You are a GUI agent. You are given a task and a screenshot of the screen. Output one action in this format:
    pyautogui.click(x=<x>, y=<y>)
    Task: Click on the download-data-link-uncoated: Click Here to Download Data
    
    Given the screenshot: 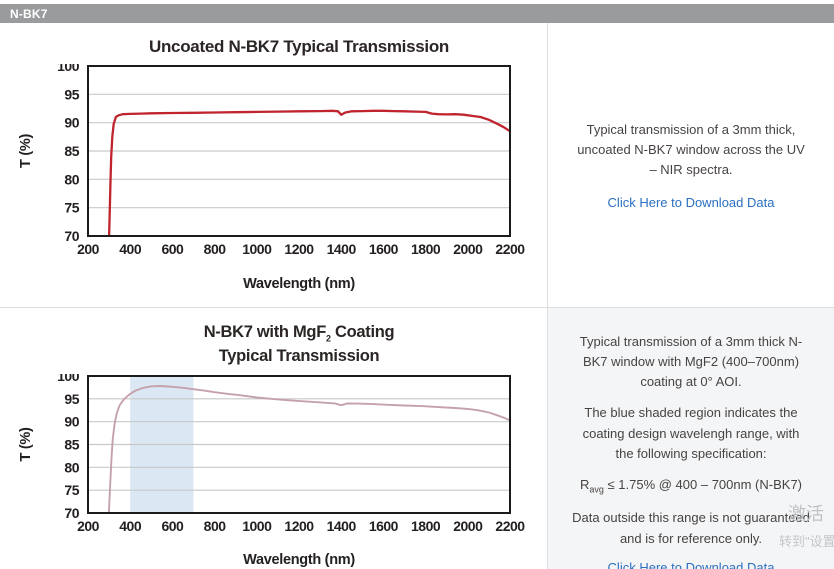 What is the action you would take?
    pyautogui.click(x=691, y=203)
    